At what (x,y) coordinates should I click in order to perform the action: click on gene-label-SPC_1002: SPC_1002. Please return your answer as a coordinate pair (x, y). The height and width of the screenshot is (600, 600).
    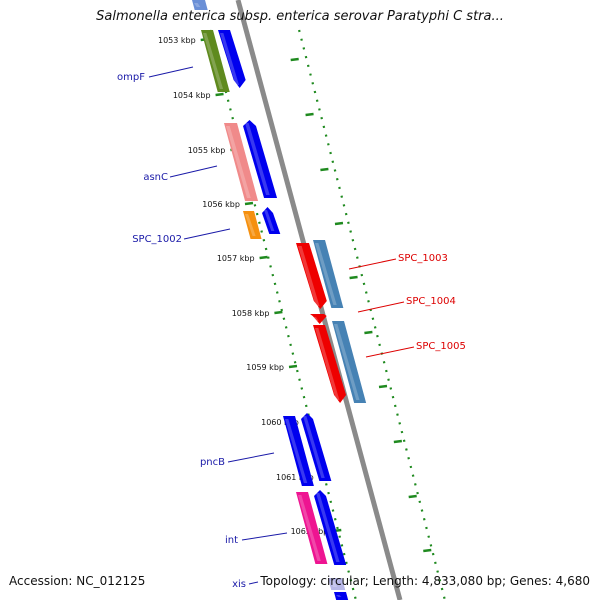
    Looking at the image, I should click on (157, 239).